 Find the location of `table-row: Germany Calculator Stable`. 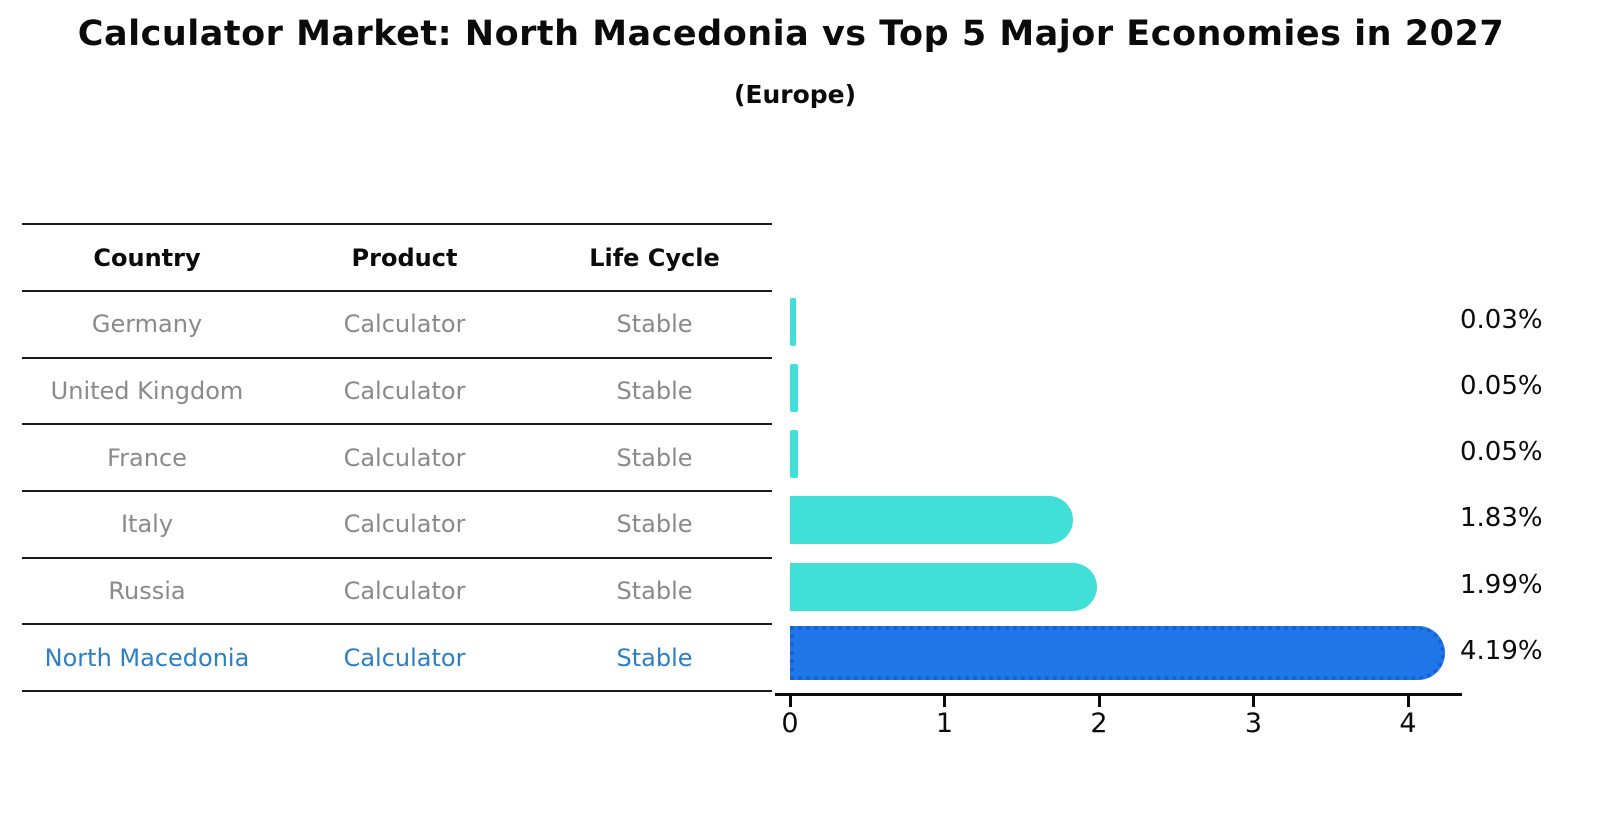

table-row: Germany Calculator Stable is located at coordinates (397, 325).